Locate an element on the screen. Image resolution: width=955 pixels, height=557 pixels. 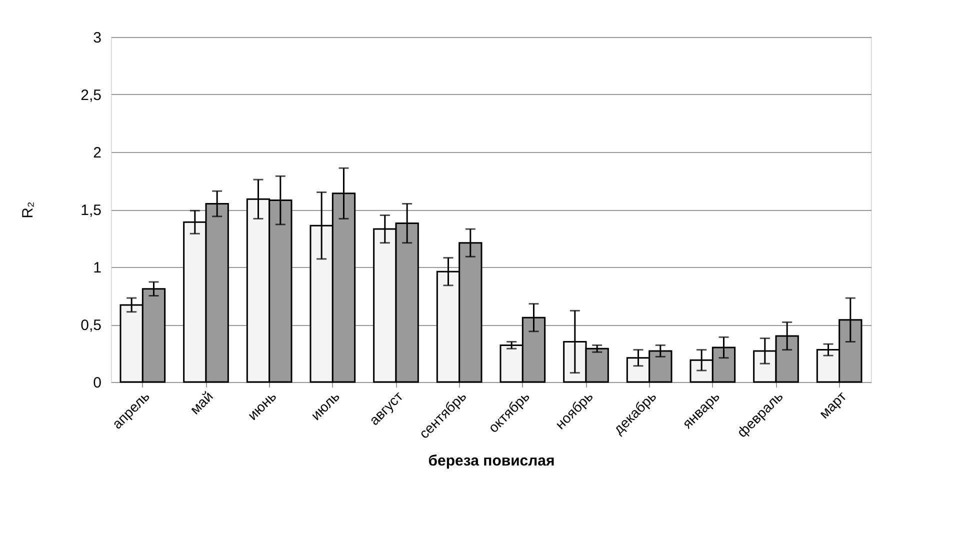
y-tick-label: 0 is located at coordinates (97, 383).